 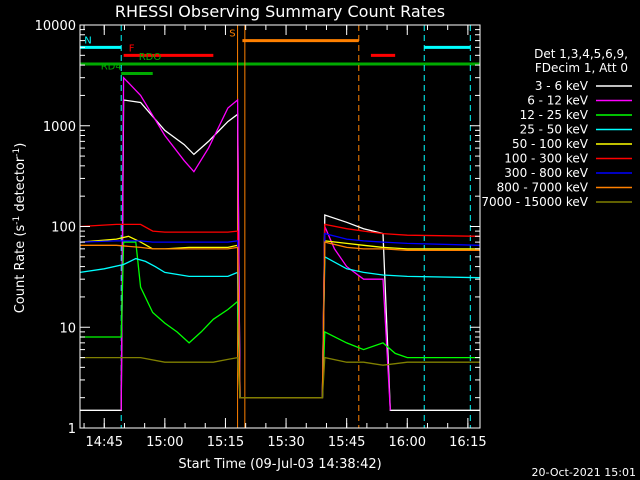 What do you see at coordinates (63, 228) in the screenshot?
I see `y-tick-label: 100` at bounding box center [63, 228].